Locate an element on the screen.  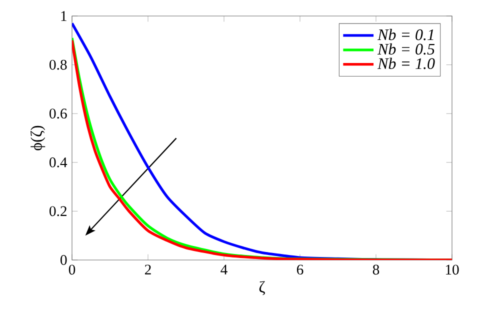
y-tick-label: 0.2 is located at coordinates (58, 211).